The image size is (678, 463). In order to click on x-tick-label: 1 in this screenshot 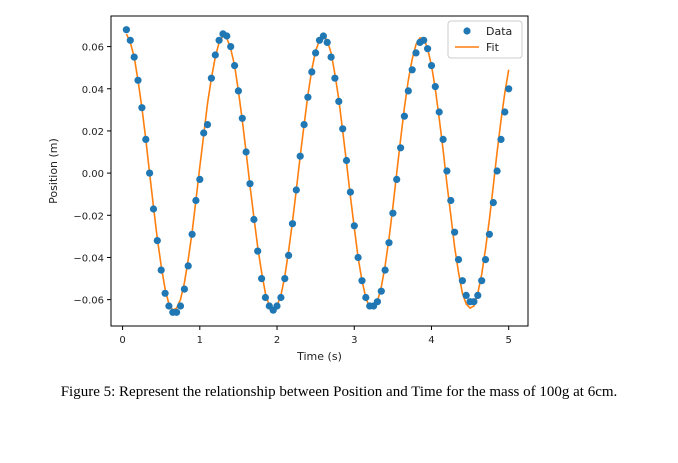, I will do `click(200, 340)`.